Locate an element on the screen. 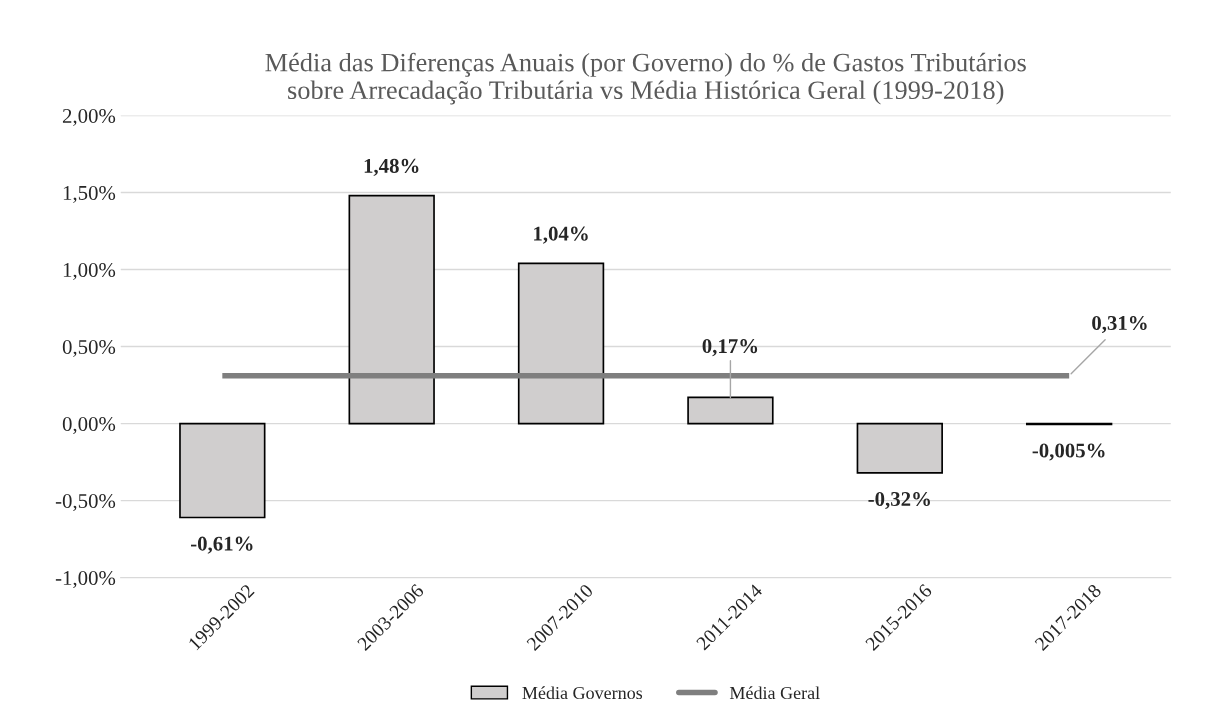 This screenshot has width=1207, height=722. y-tick-label: 0,50% is located at coordinates (89, 348).